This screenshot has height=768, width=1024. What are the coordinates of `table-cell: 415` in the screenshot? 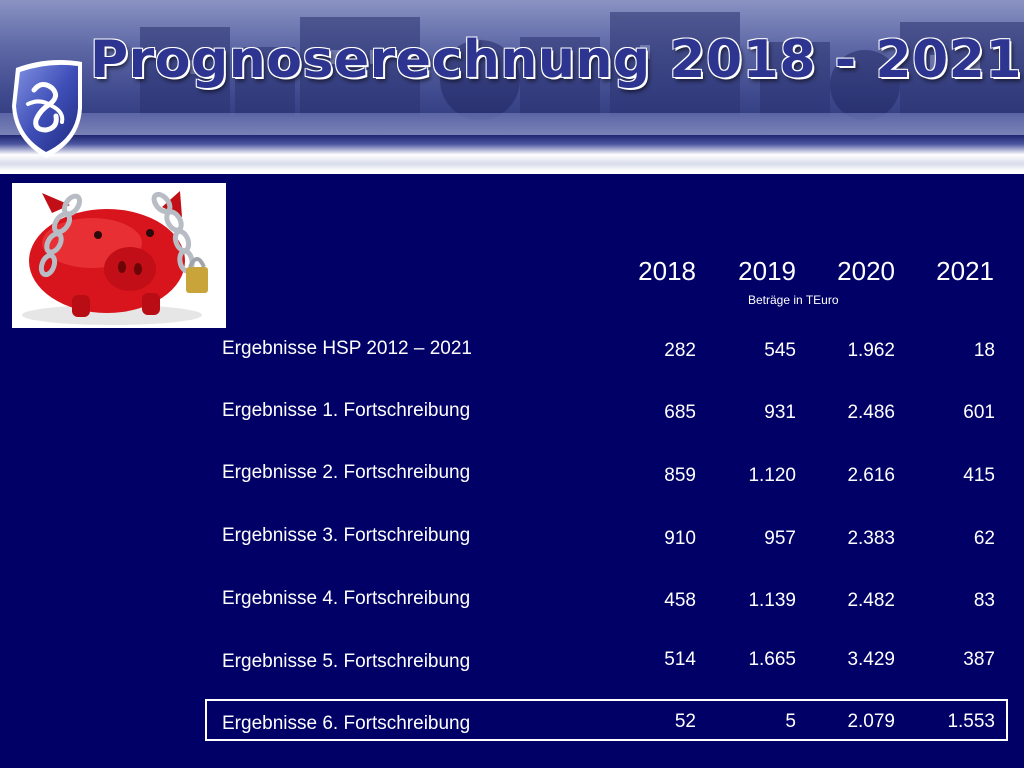 It's located at (979, 475).